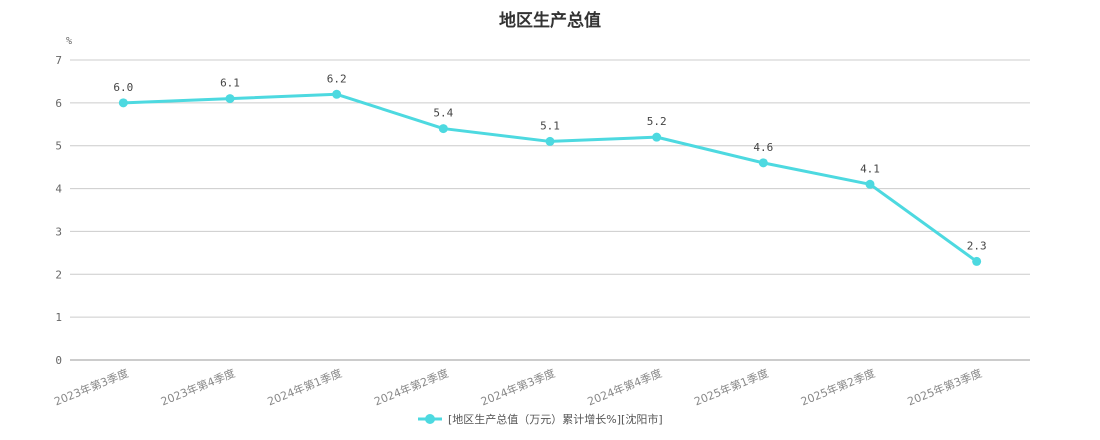  Describe the element at coordinates (337, 78) in the screenshot. I see `data-label: 6.2` at that location.